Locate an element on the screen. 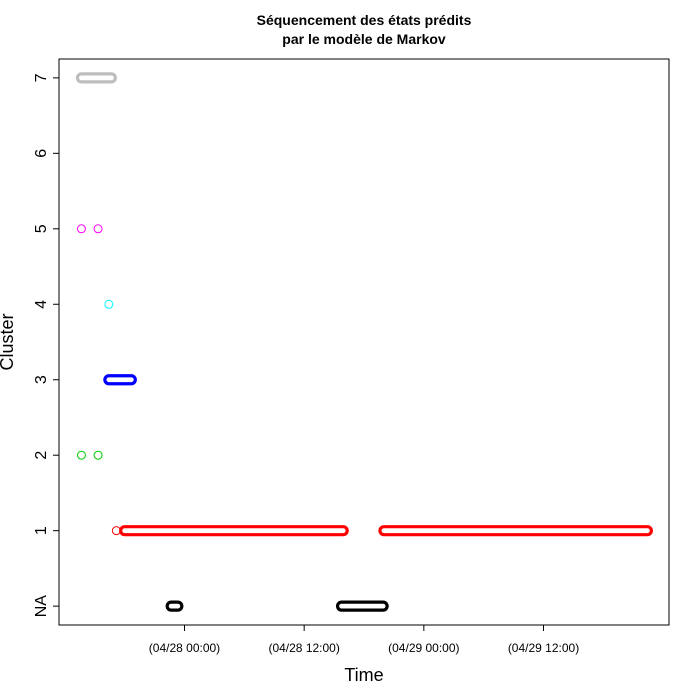  y-tick-label: 6 is located at coordinates (41, 153).